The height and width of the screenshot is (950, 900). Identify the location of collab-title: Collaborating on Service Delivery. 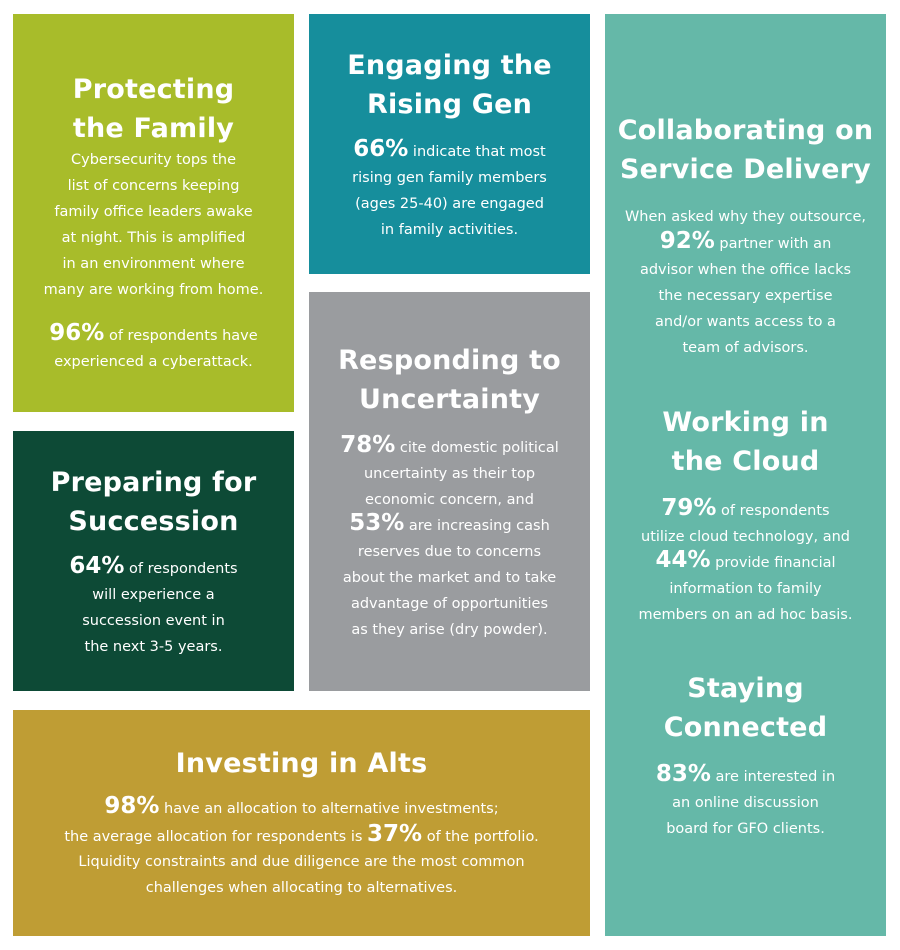
(745, 150).